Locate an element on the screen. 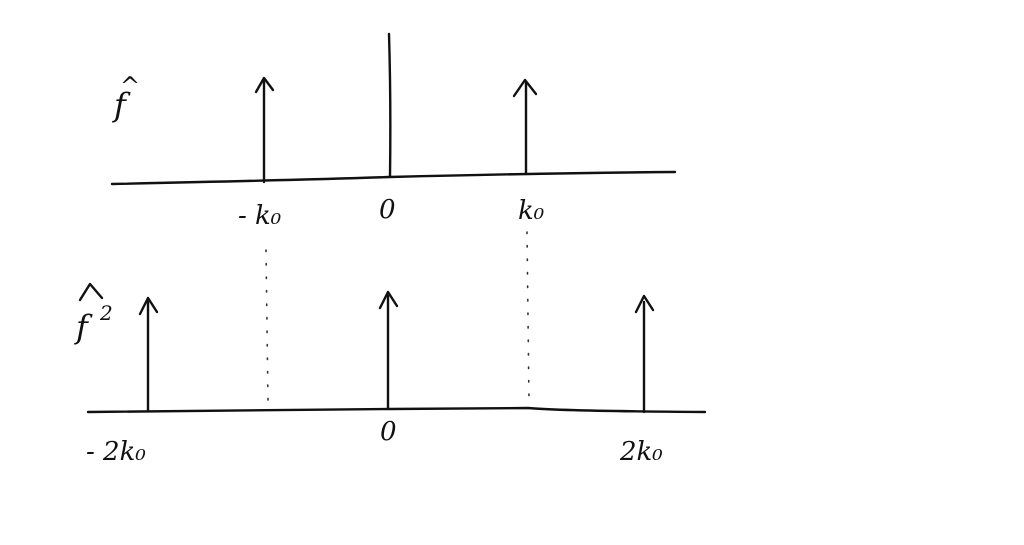  top-tick-label-pos-k0: k₀ is located at coordinates (531, 211).